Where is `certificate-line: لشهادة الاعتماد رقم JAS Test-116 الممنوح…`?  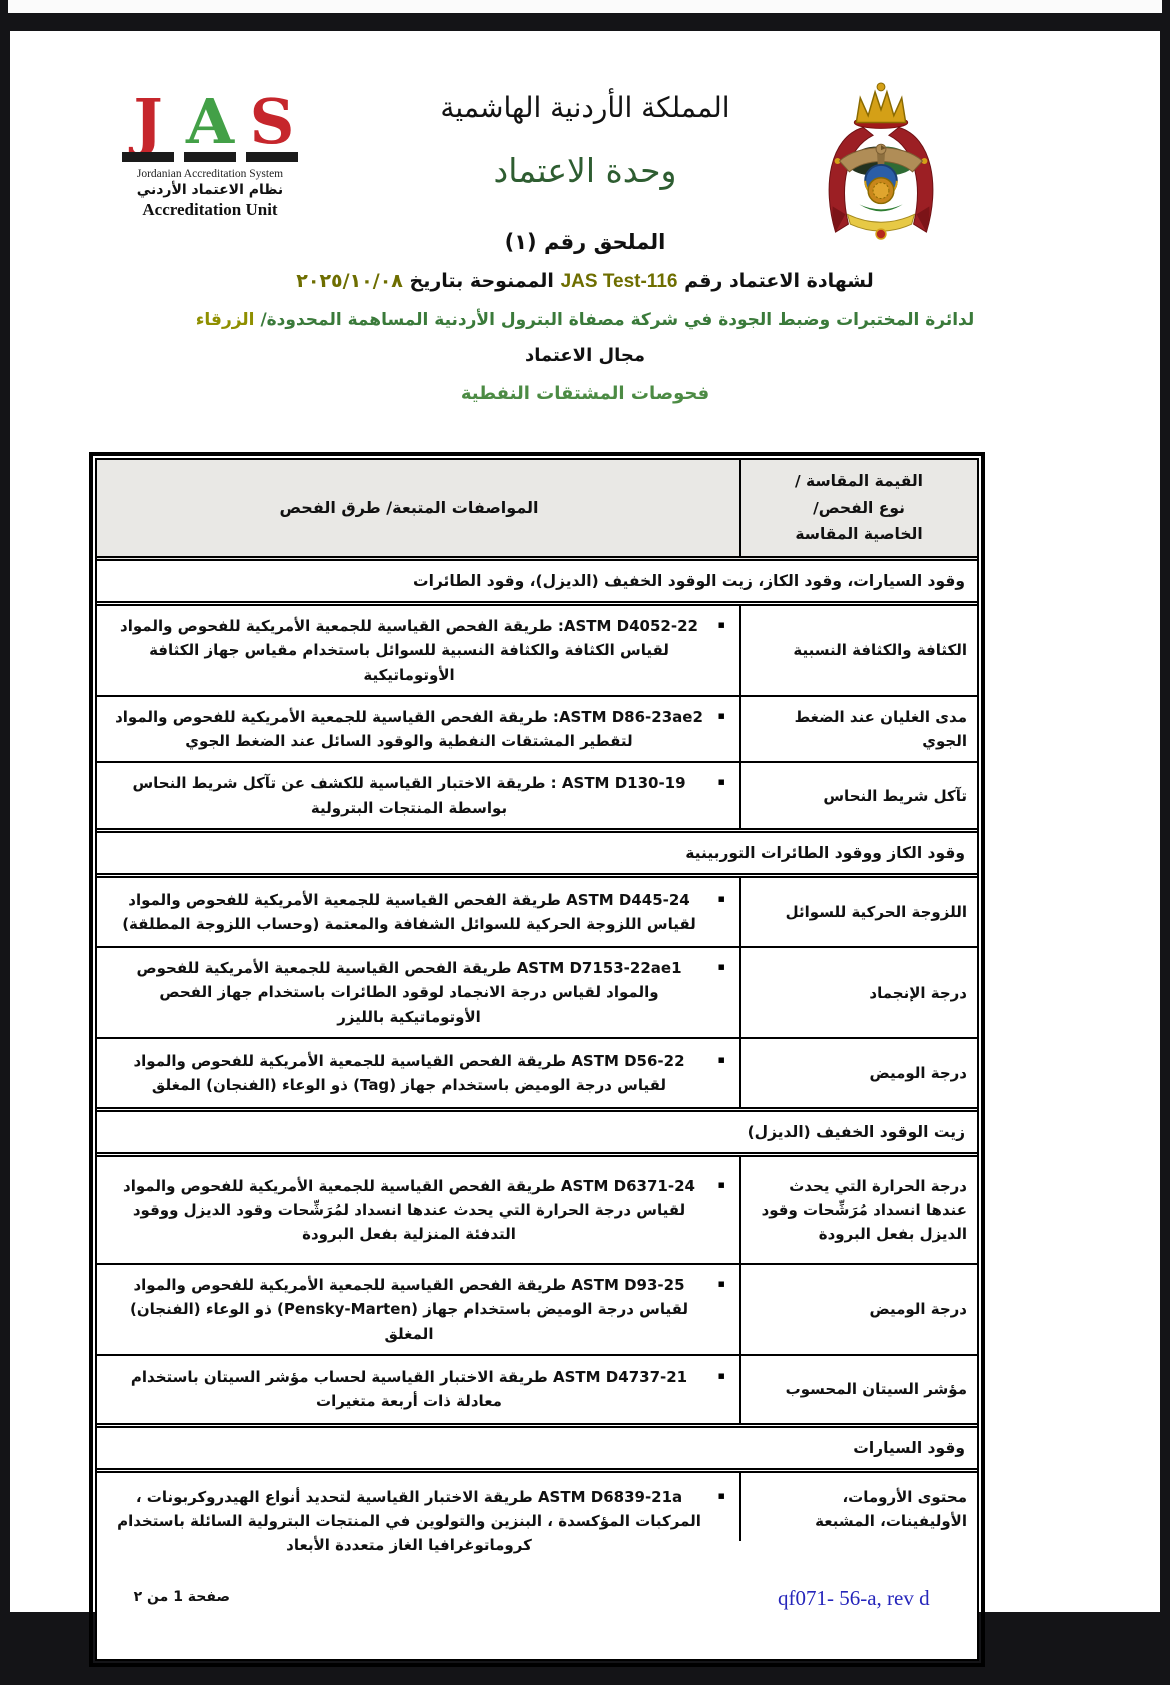
certificate-line: لشهادة الاعتماد رقم JAS Test-116 الممنوح… is located at coordinates (585, 281).